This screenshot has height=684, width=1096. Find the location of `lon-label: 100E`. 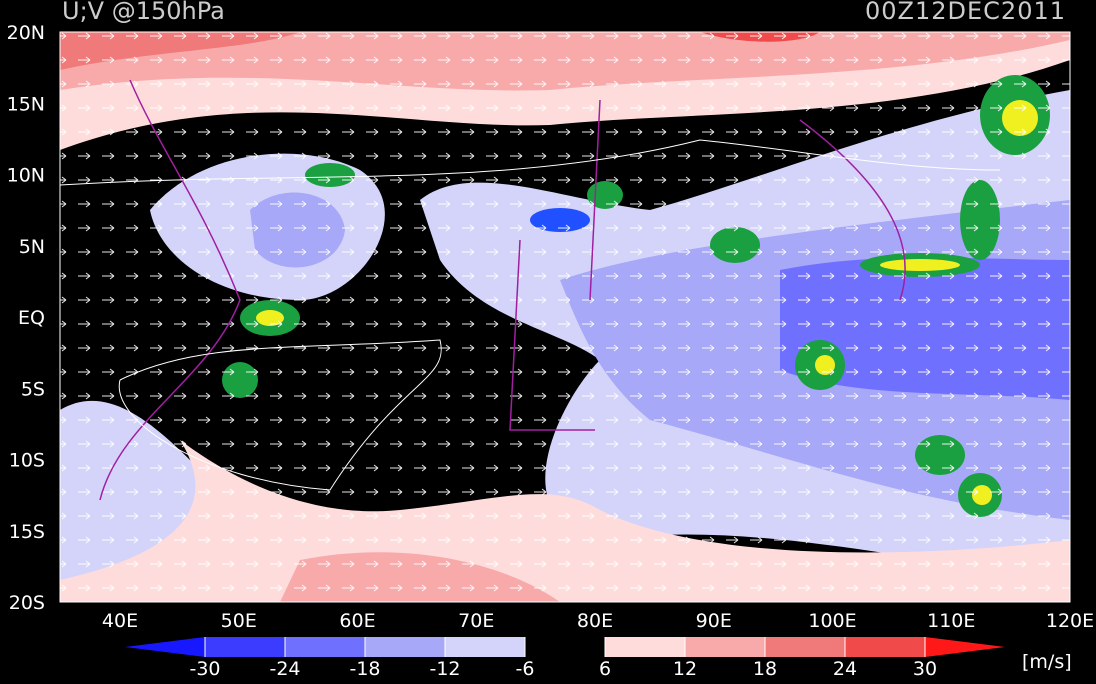

lon-label: 100E is located at coordinates (832, 621).